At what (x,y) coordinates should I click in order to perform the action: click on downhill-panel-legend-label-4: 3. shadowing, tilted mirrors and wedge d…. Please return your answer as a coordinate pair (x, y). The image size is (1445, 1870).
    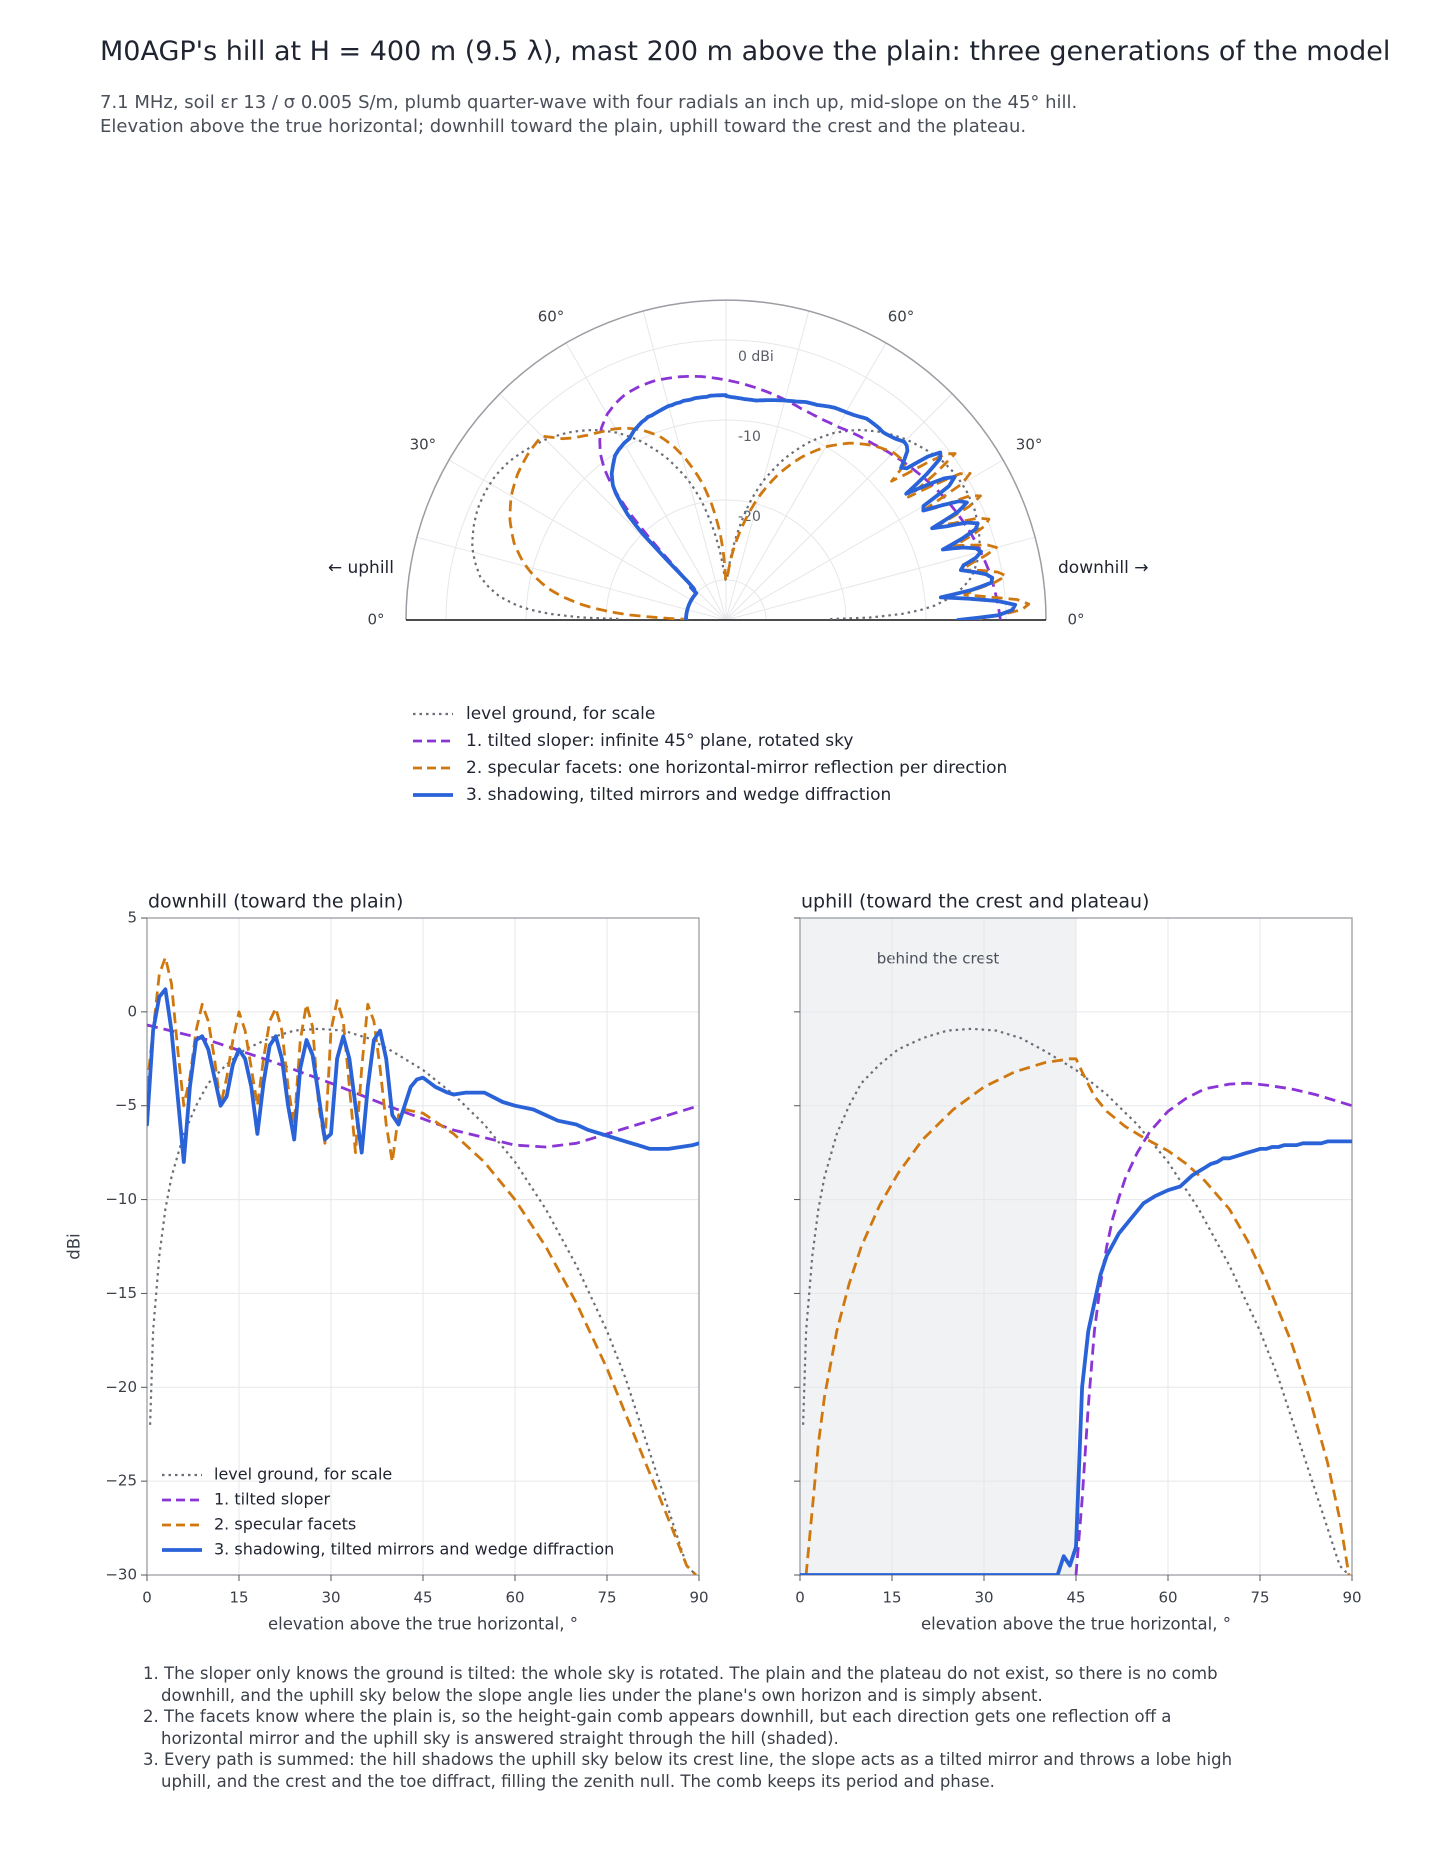
    Looking at the image, I should click on (414, 1549).